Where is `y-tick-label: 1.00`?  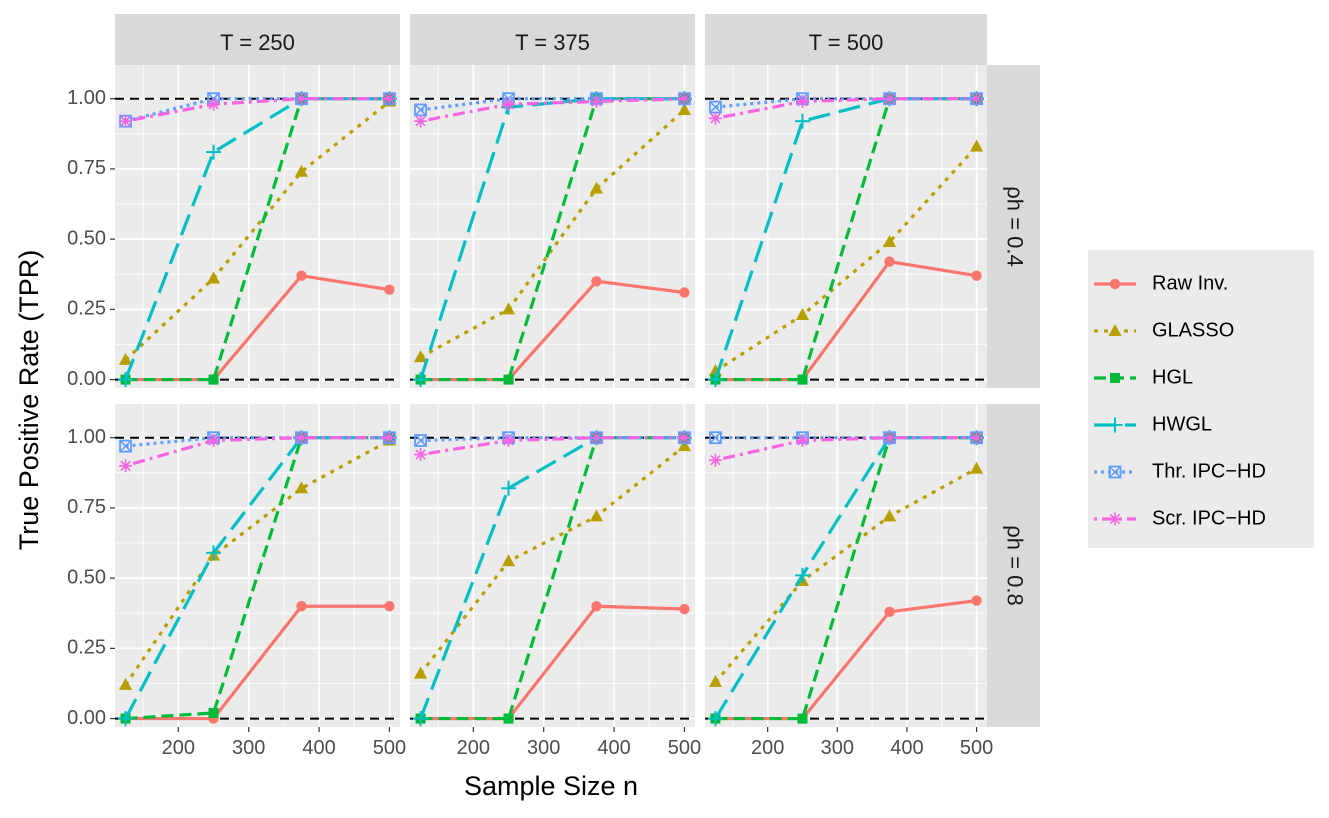
y-tick-label: 1.00 is located at coordinates (86, 437).